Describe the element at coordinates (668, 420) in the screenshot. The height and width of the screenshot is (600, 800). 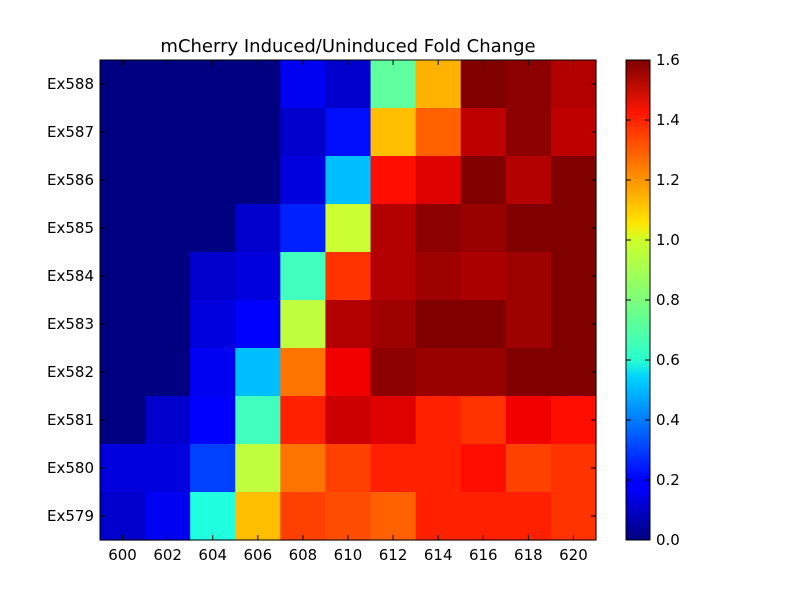
I see `colorbar-tick-label: 0.4` at that location.